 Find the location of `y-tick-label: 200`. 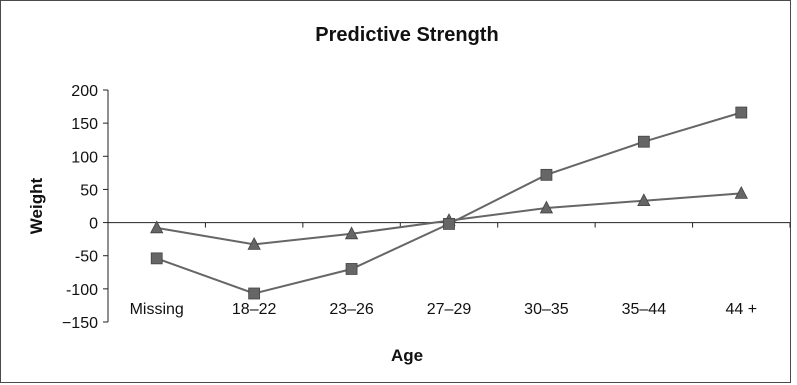

y-tick-label: 200 is located at coordinates (84, 91).